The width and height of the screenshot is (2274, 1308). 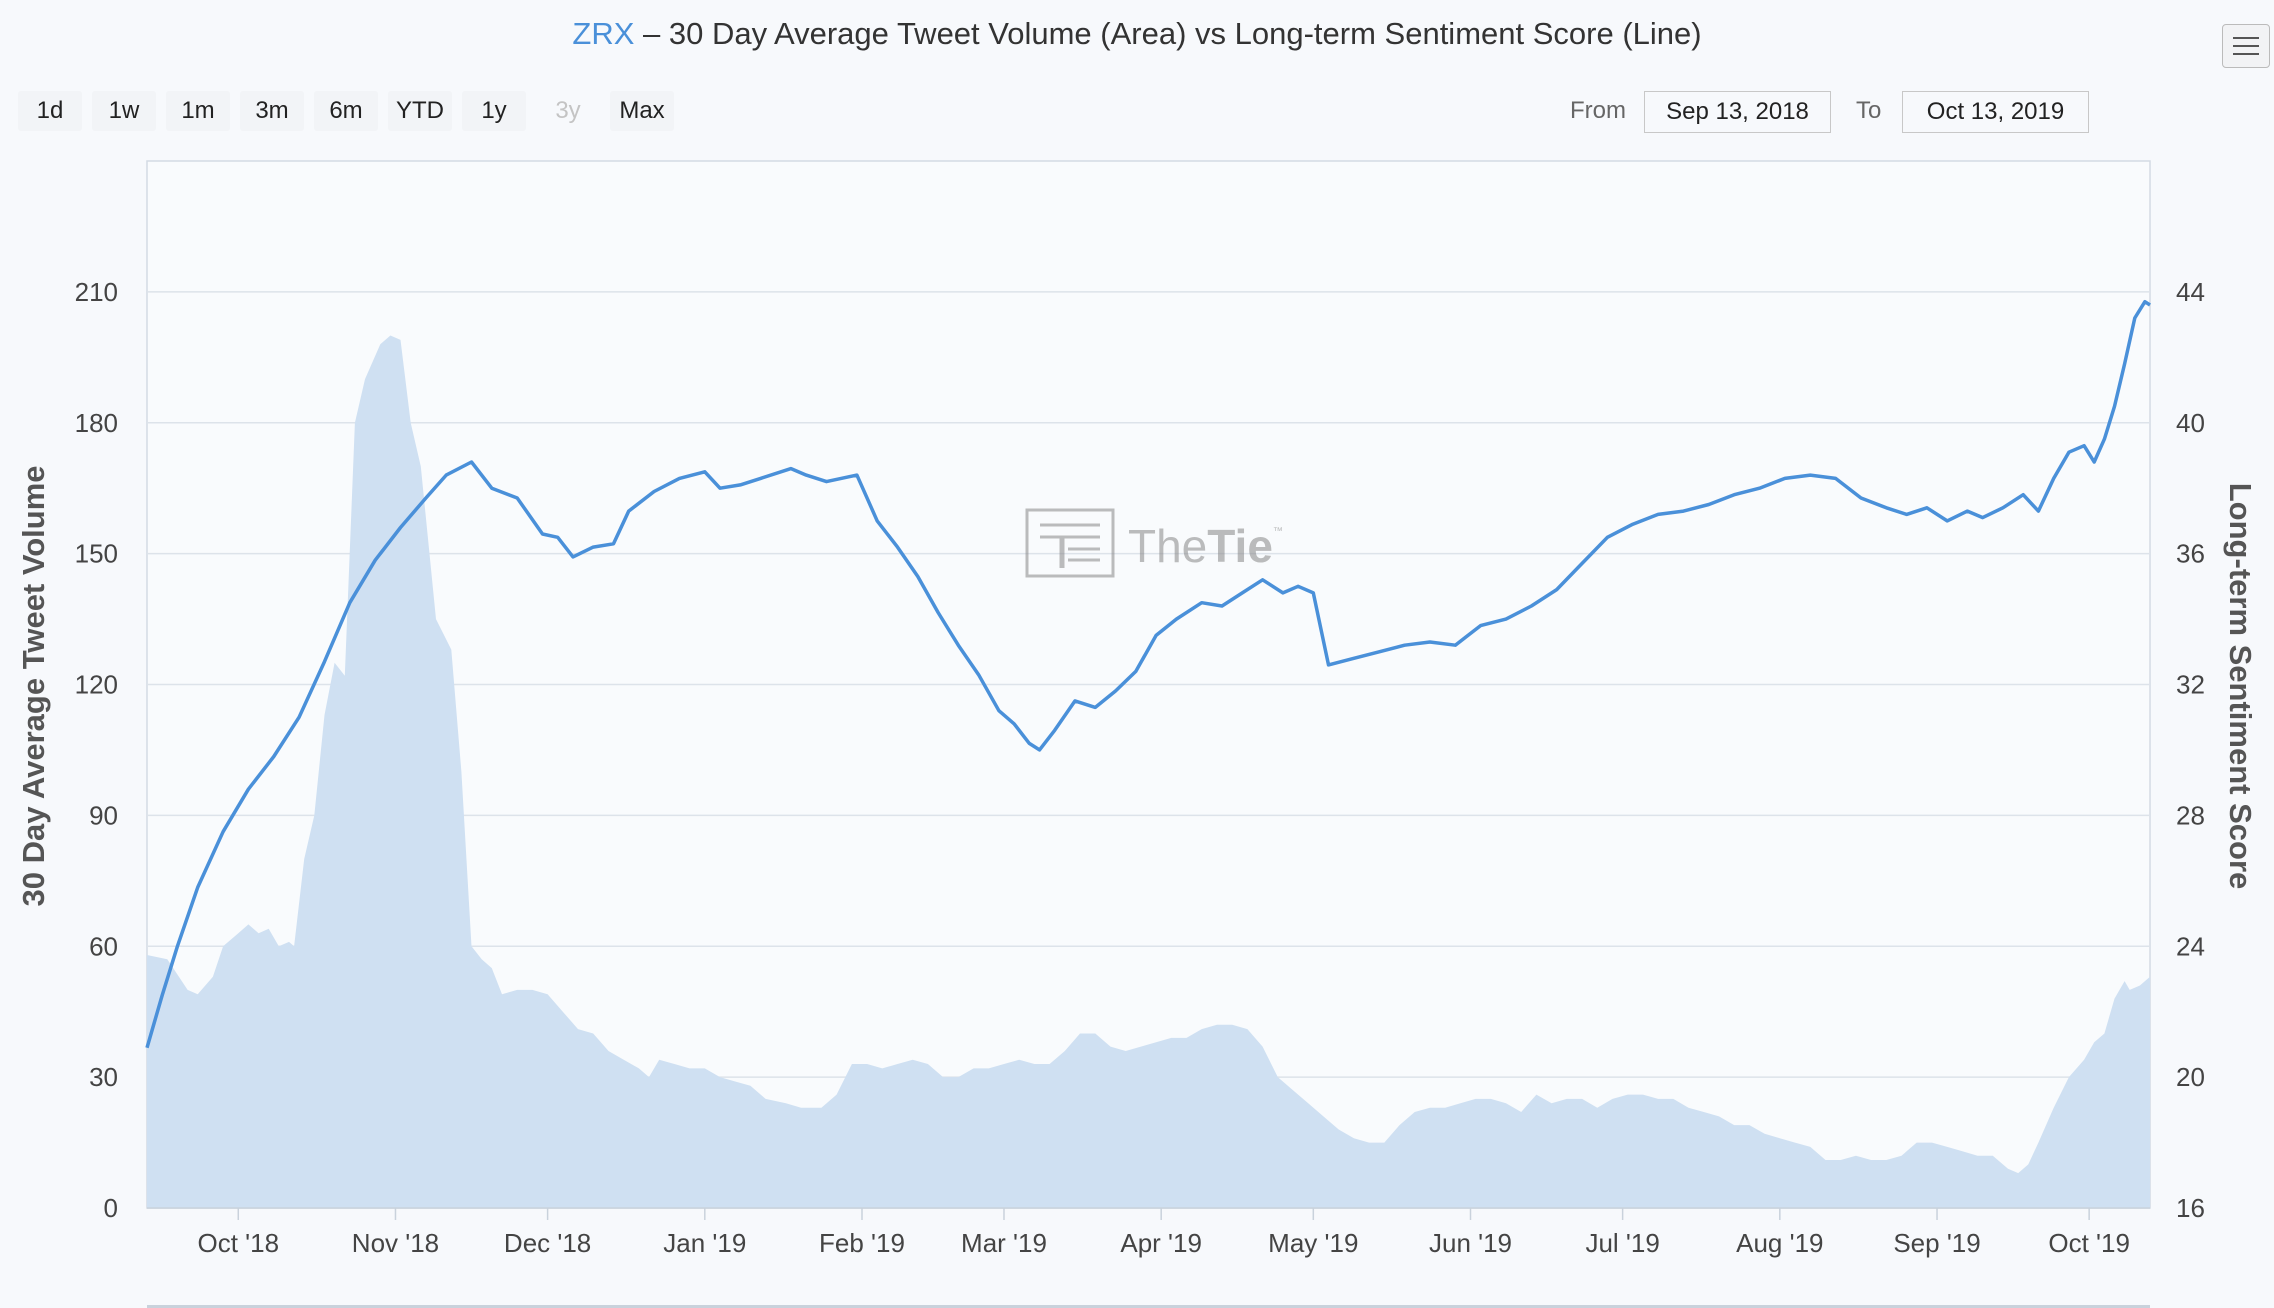 What do you see at coordinates (96, 554) in the screenshot?
I see `y-left-tick-label: 150` at bounding box center [96, 554].